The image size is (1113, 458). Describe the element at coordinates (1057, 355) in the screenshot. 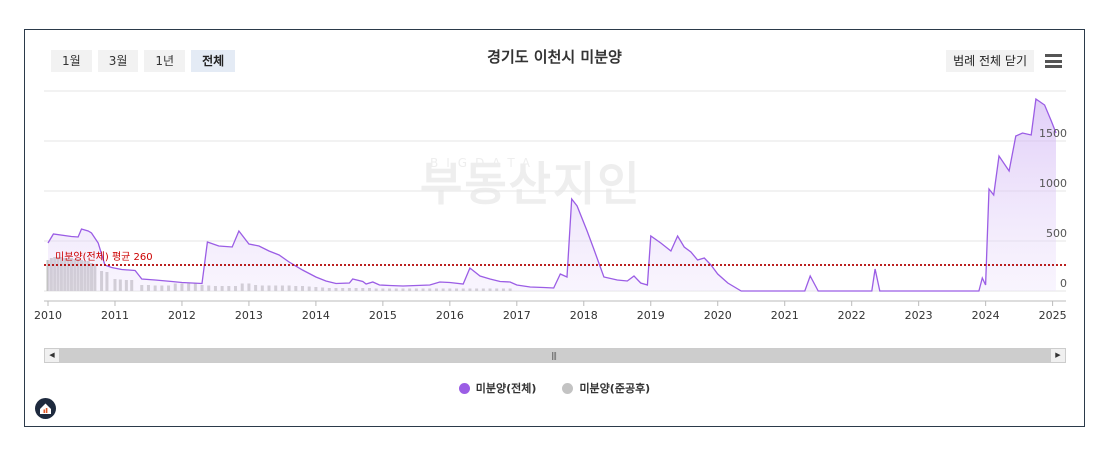

I see `scroll-right-arrow-icon: ▶` at that location.